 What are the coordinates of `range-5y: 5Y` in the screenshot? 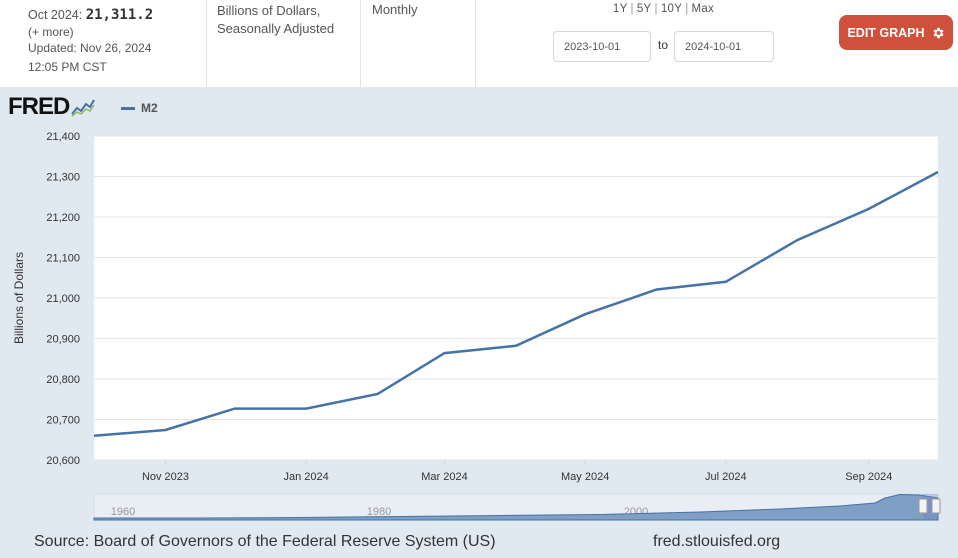 It's located at (644, 9).